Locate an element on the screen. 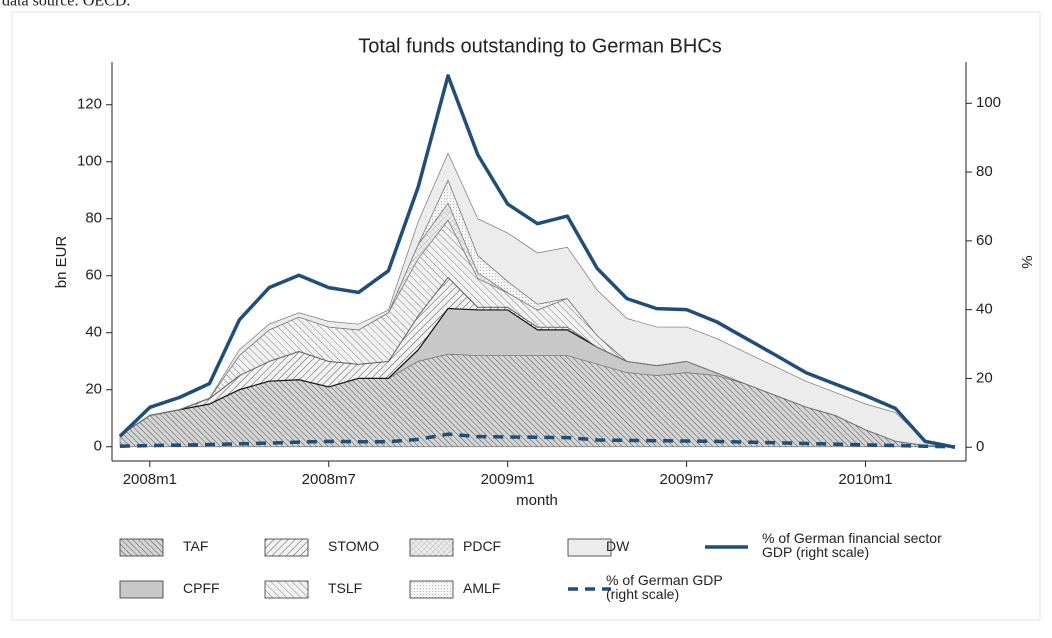 This screenshot has height=638, width=1052. x-tick-label: 2009m1 is located at coordinates (508, 479).